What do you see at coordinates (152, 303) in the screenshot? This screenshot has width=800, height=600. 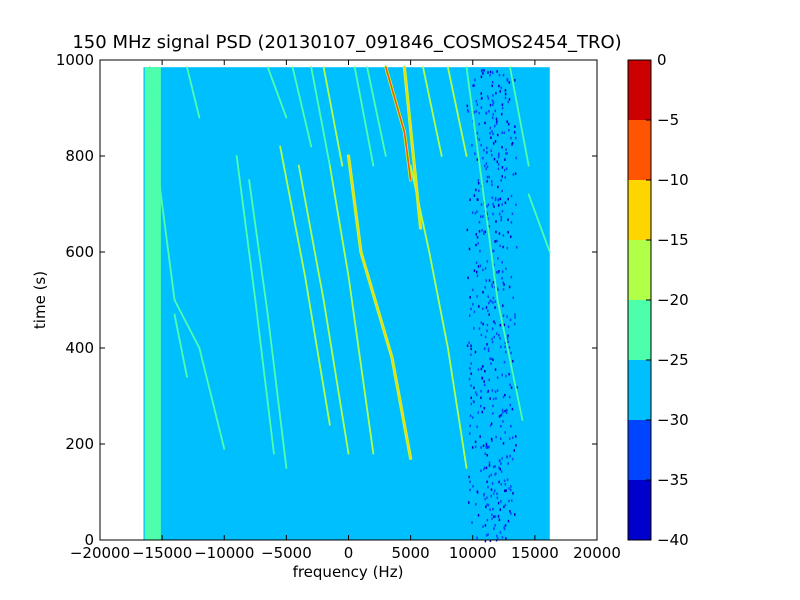 I see `left-band` at bounding box center [152, 303].